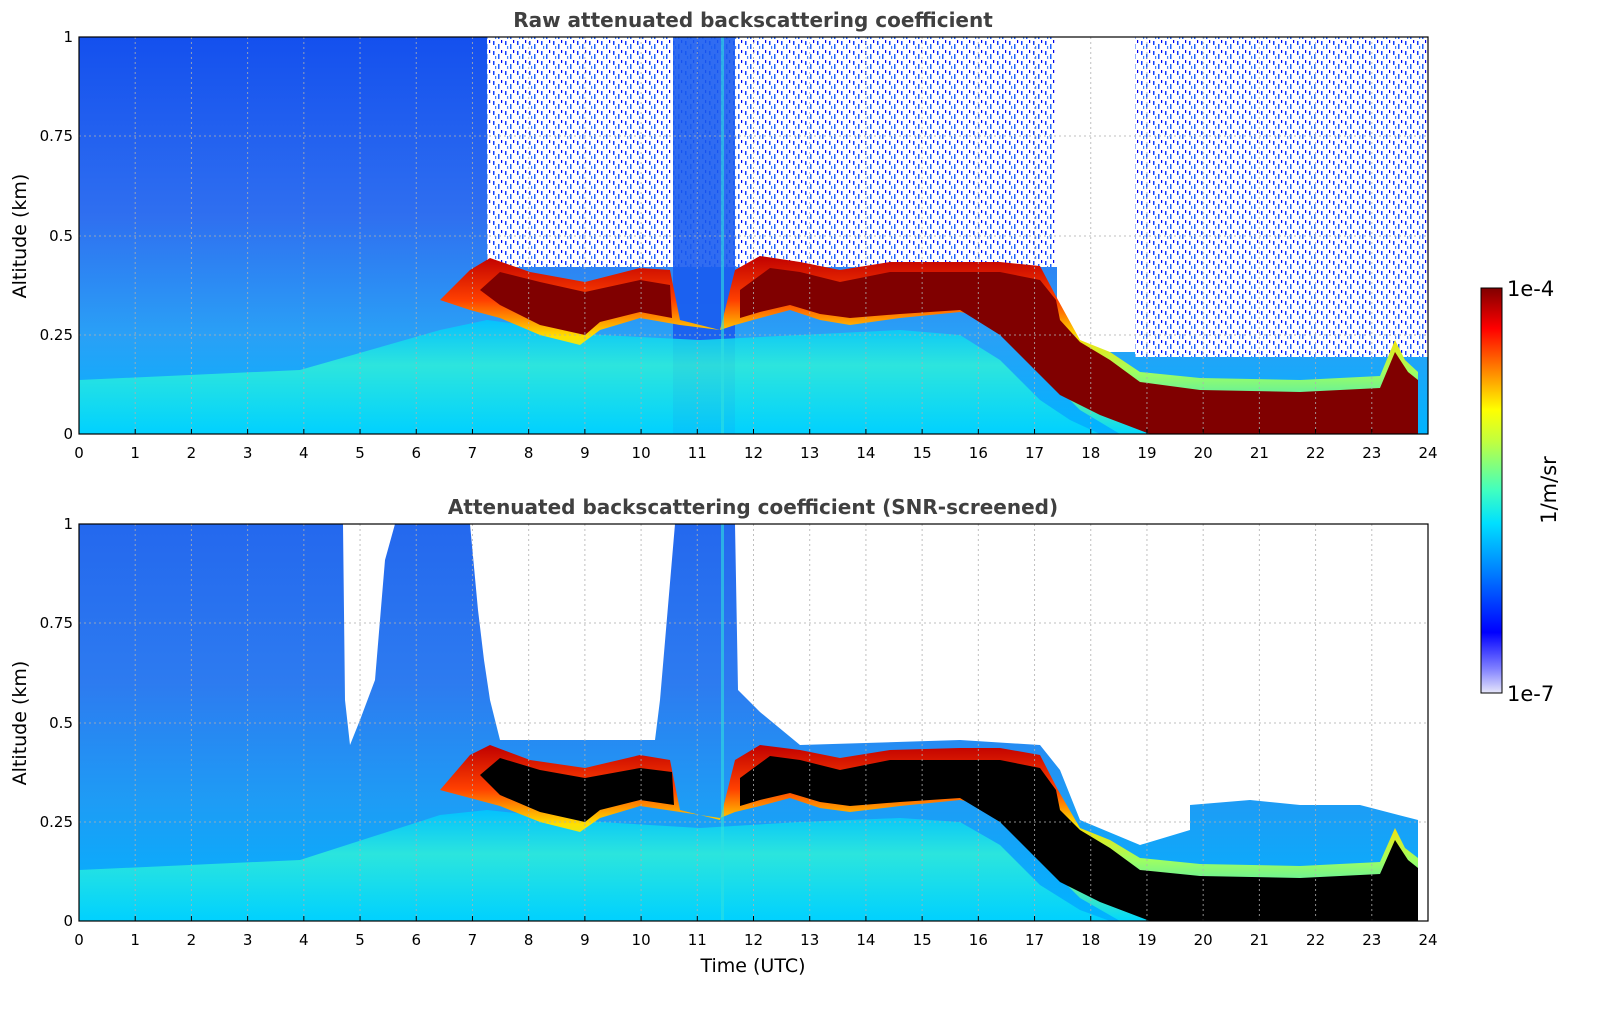 Image resolution: width=1621 pixels, height=1020 pixels. Describe the element at coordinates (922, 453) in the screenshot. I see `p1-xtick-15: 15` at that location.